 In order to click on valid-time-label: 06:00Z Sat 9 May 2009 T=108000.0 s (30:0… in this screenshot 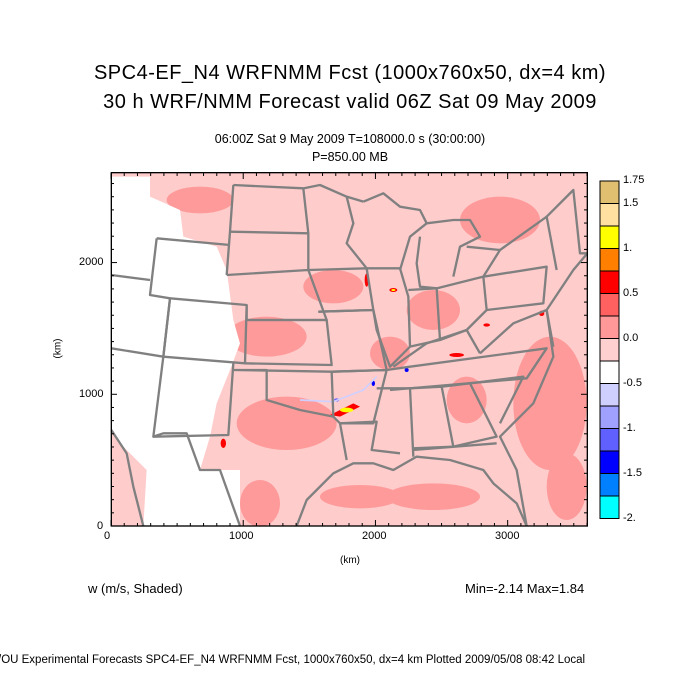, I will do `click(350, 139)`.